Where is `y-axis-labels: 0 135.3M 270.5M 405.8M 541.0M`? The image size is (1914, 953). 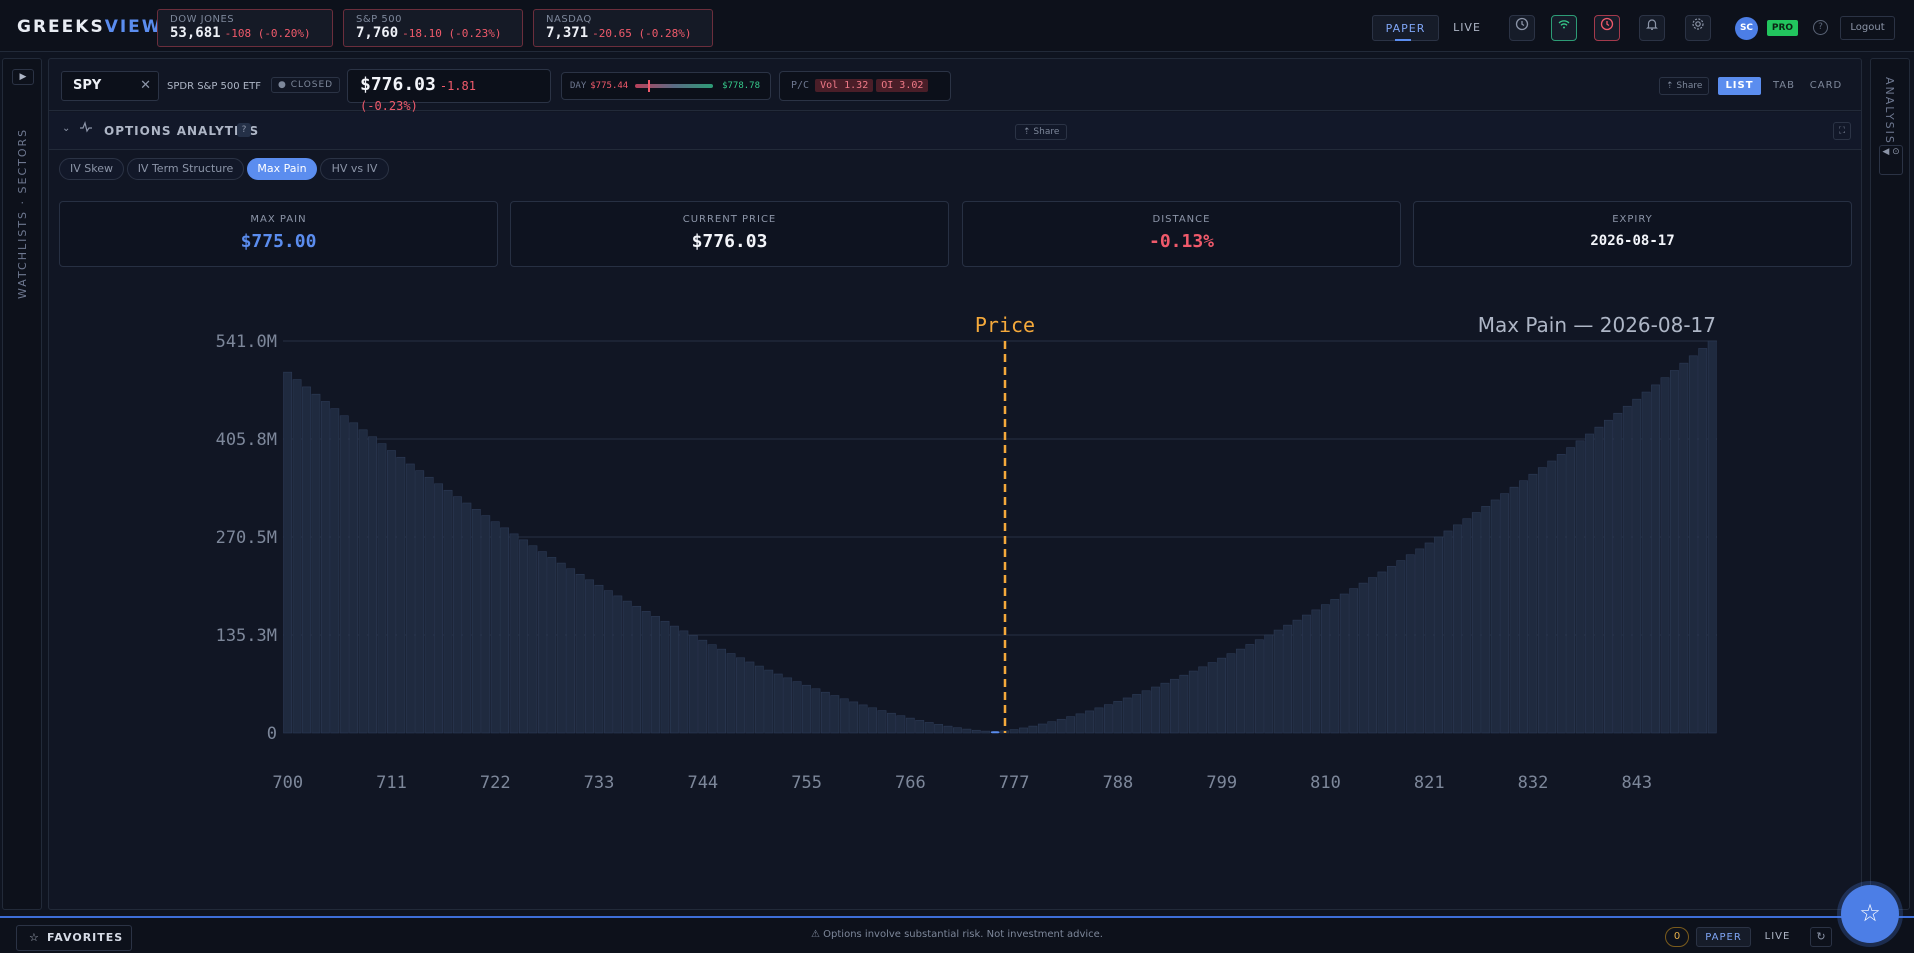
y-axis-labels: 0 135.3M 270.5M 405.8M 541.0M is located at coordinates (246, 538).